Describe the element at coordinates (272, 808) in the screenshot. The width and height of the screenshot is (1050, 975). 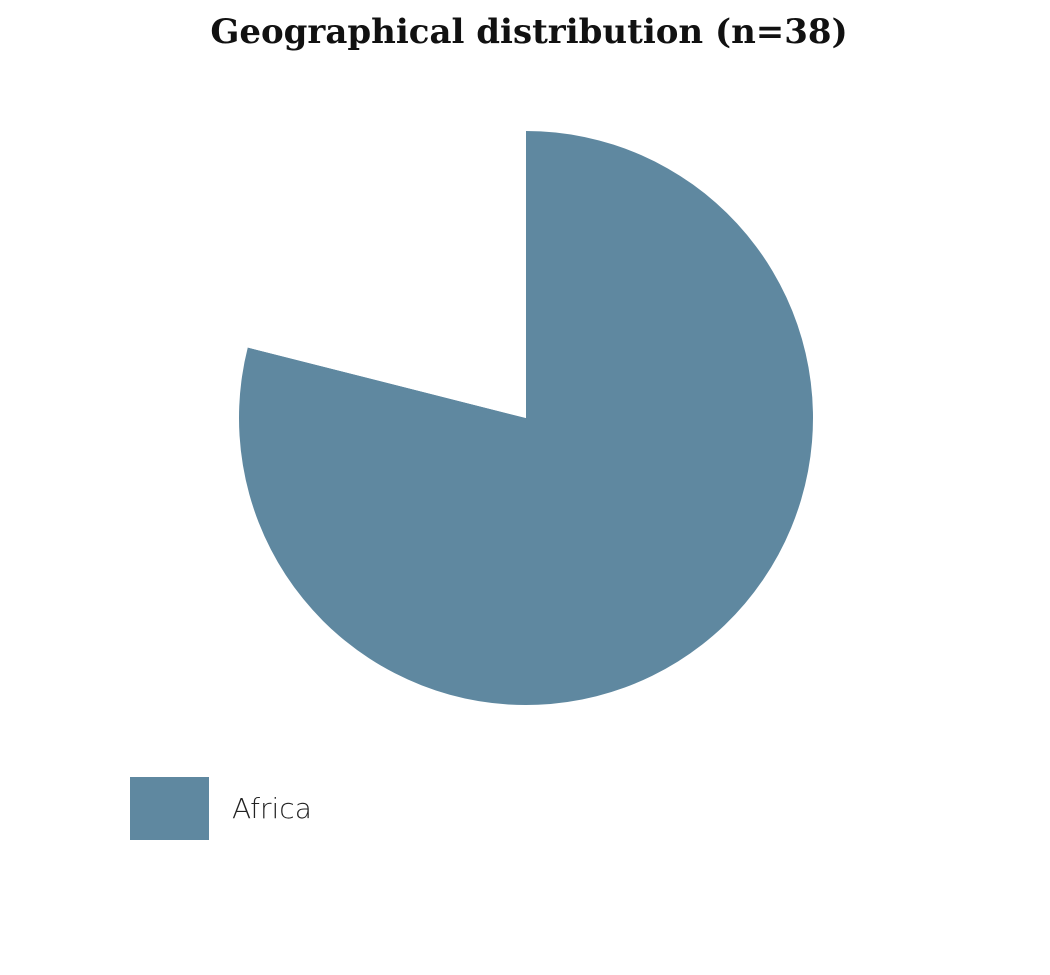
I see `legend-label-africa: Africa` at that location.